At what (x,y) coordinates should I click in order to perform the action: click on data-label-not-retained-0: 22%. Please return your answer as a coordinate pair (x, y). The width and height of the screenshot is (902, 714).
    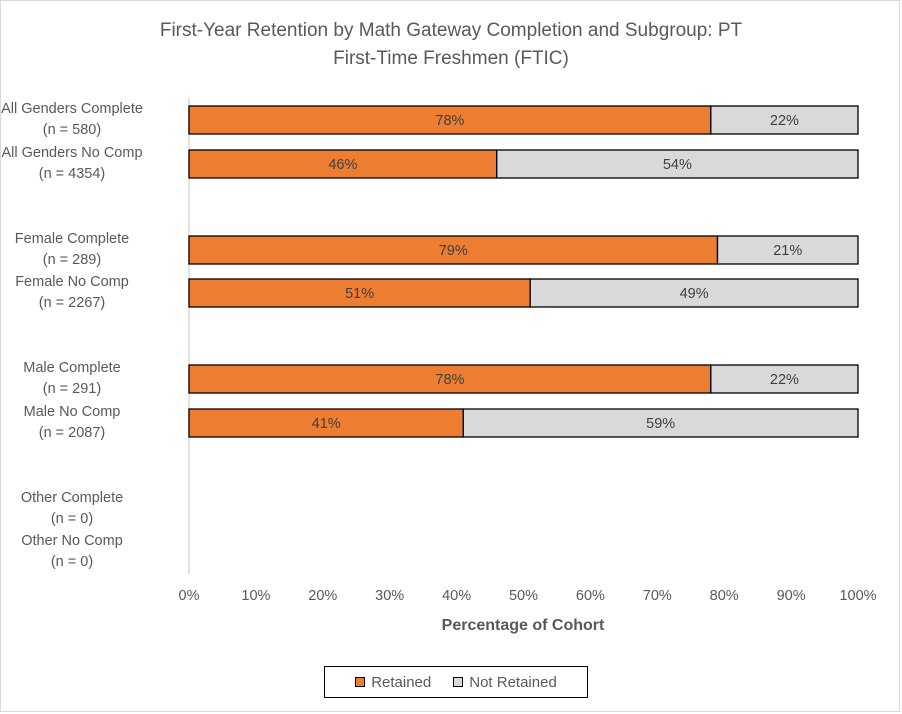
    Looking at the image, I should click on (784, 121).